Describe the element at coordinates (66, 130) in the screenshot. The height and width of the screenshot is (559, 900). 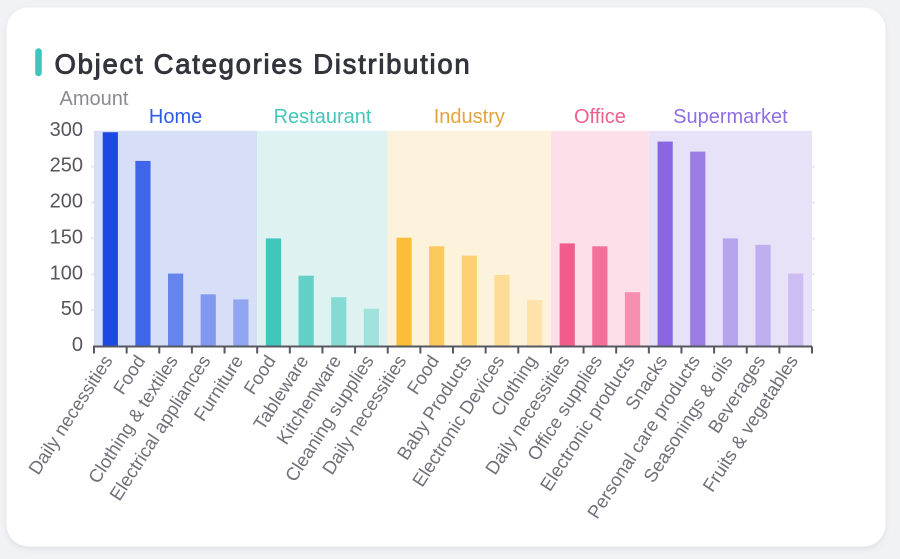
I see `svg-text: 300` at that location.